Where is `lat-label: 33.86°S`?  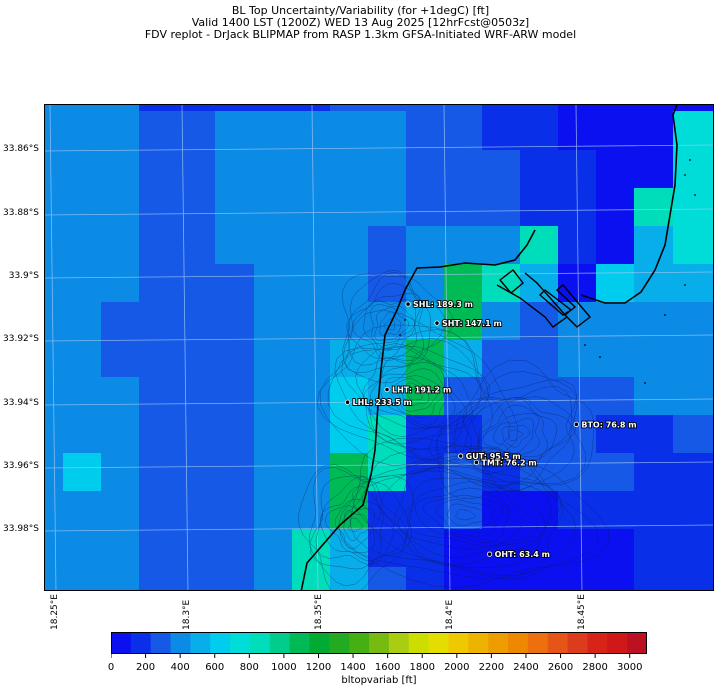 lat-label: 33.86°S is located at coordinates (21, 149).